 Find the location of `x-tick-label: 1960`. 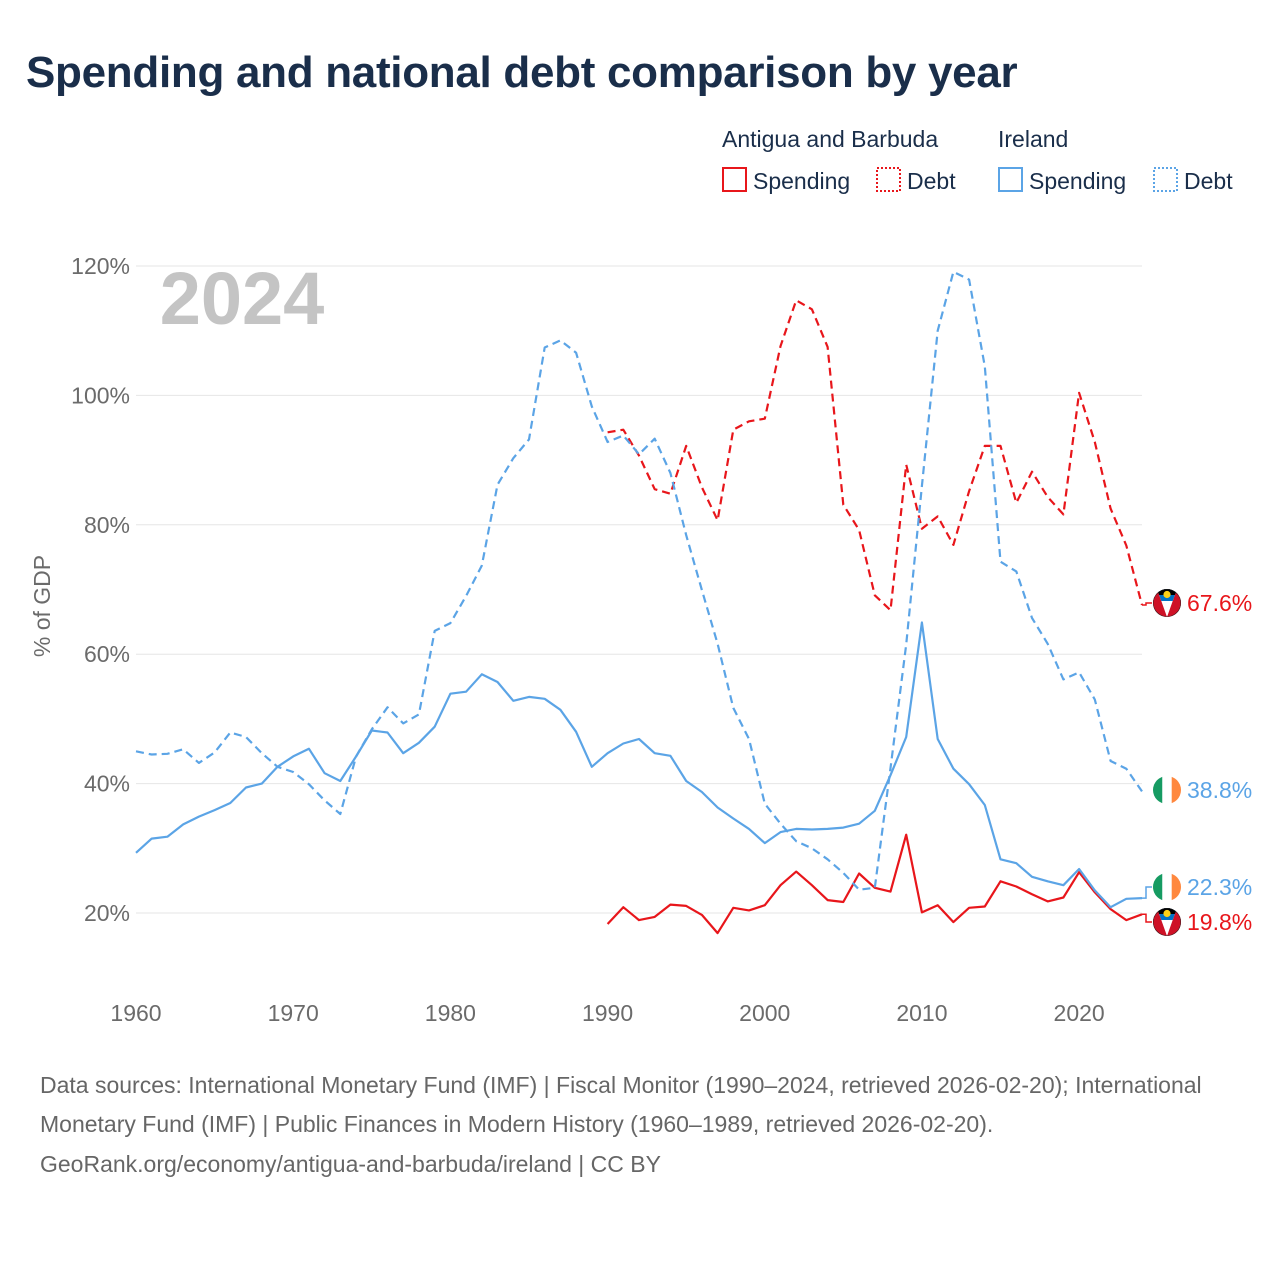

x-tick-label: 1960 is located at coordinates (135, 1013).